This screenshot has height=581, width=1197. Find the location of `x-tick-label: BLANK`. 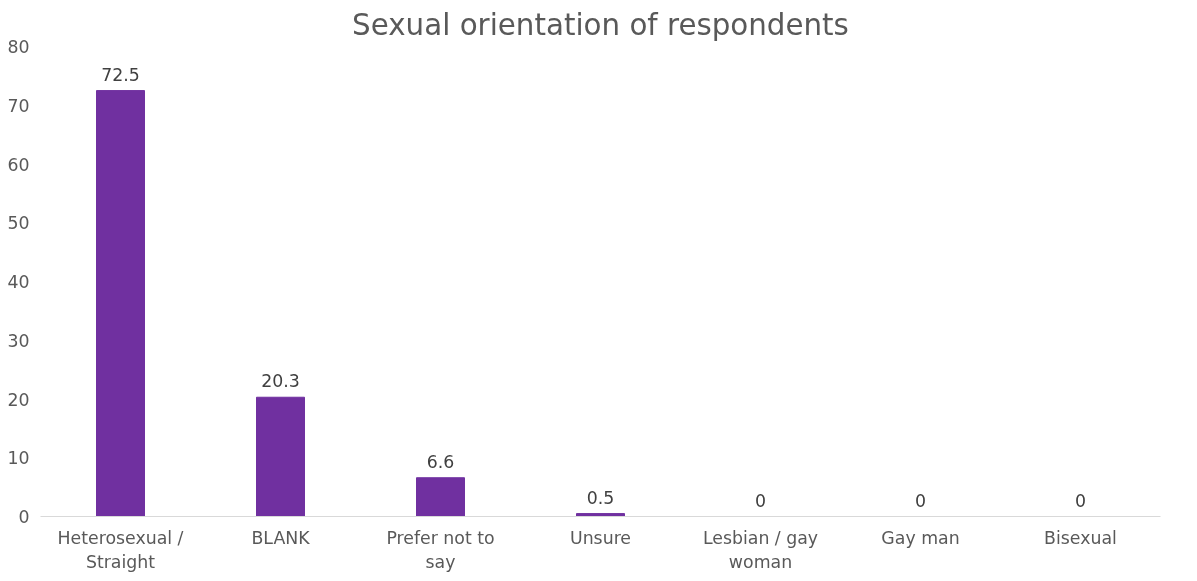

x-tick-label: BLANK is located at coordinates (281, 537).